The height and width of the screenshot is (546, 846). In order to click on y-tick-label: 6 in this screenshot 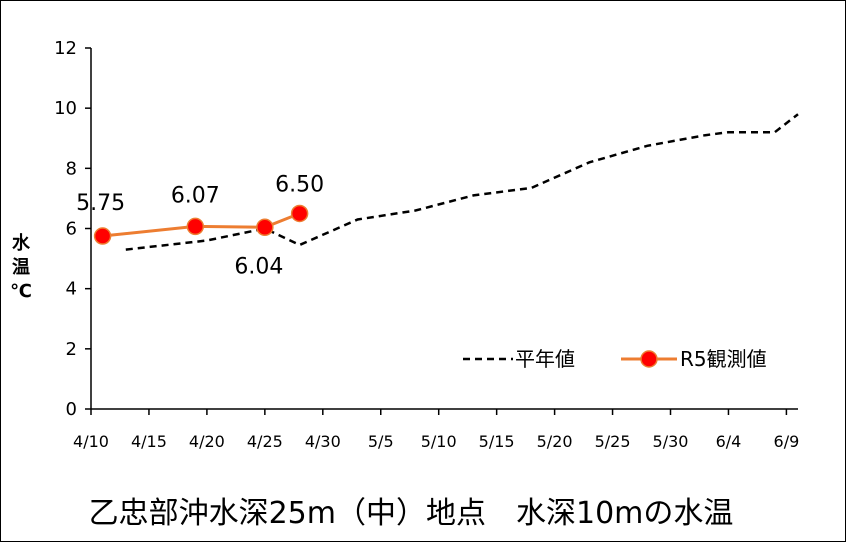, I will do `click(71, 229)`.